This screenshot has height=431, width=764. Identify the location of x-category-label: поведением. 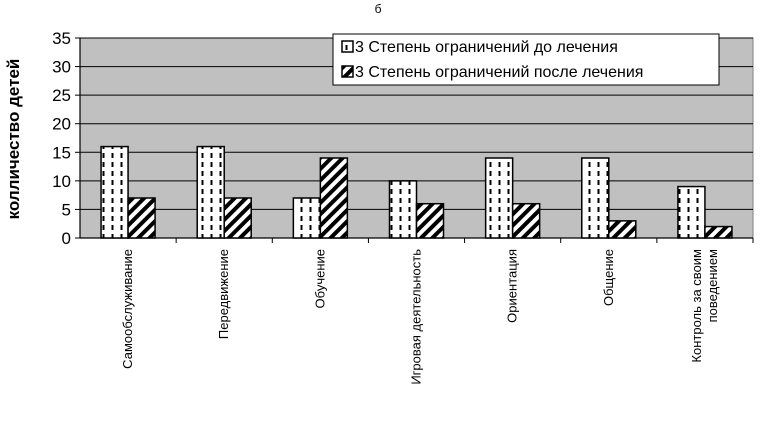
(712, 285).